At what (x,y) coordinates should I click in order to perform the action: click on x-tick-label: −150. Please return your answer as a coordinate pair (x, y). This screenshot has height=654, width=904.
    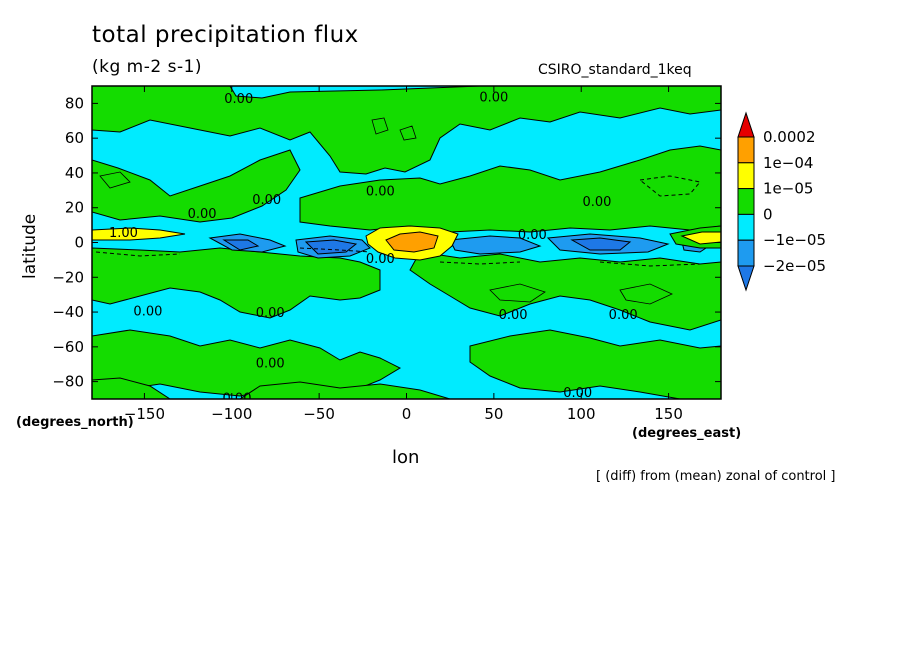
    Looking at the image, I should click on (144, 414).